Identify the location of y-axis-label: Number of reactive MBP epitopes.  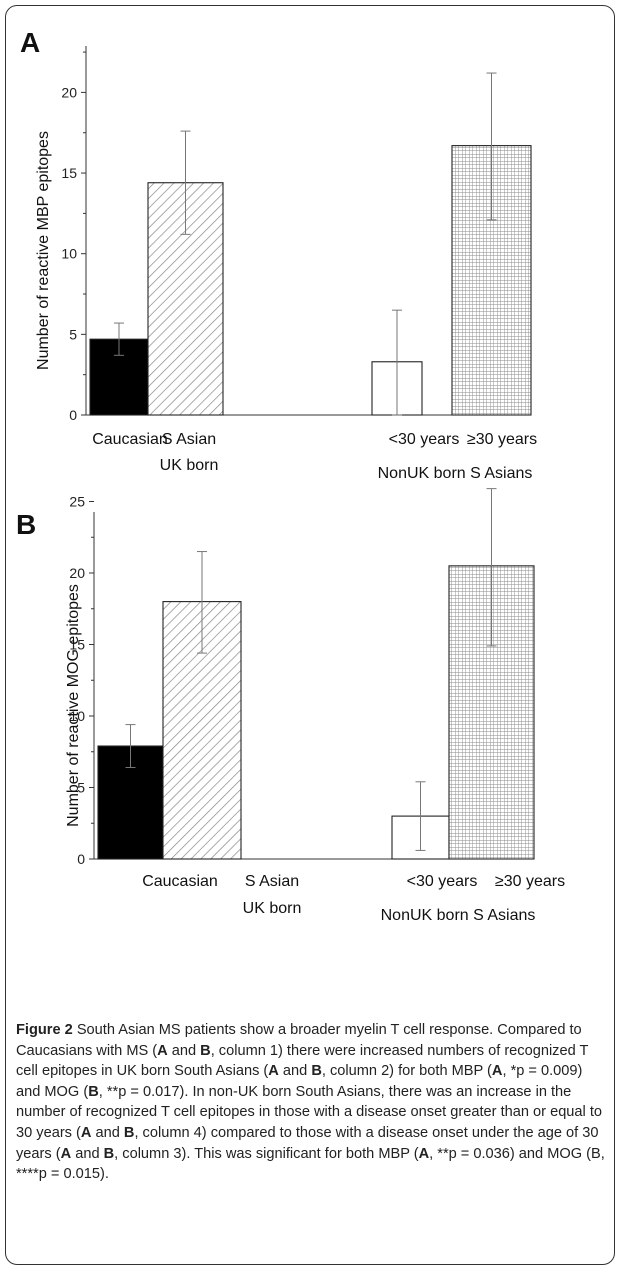
(43, 250).